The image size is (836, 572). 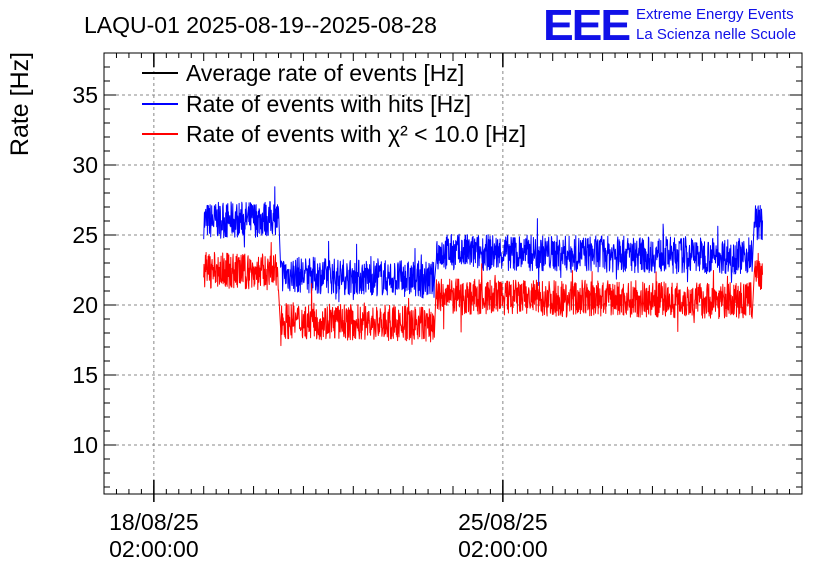 I want to click on y-tick-label: 20, so click(x=85, y=305).